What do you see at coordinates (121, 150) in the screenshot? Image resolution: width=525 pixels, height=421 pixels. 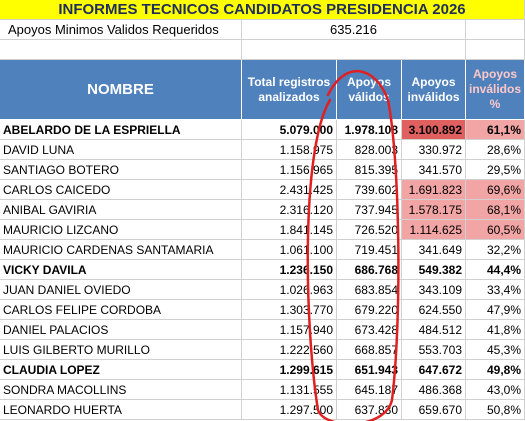 I see `candidate-name: DAVID LUNA` at bounding box center [121, 150].